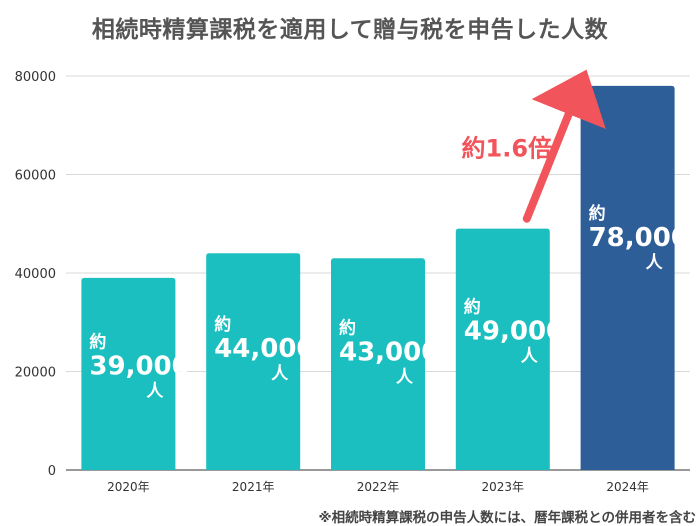 This screenshot has width=700, height=526. What do you see at coordinates (507, 149) in the screenshot?
I see `growth-label: 約1.6倍` at bounding box center [507, 149].